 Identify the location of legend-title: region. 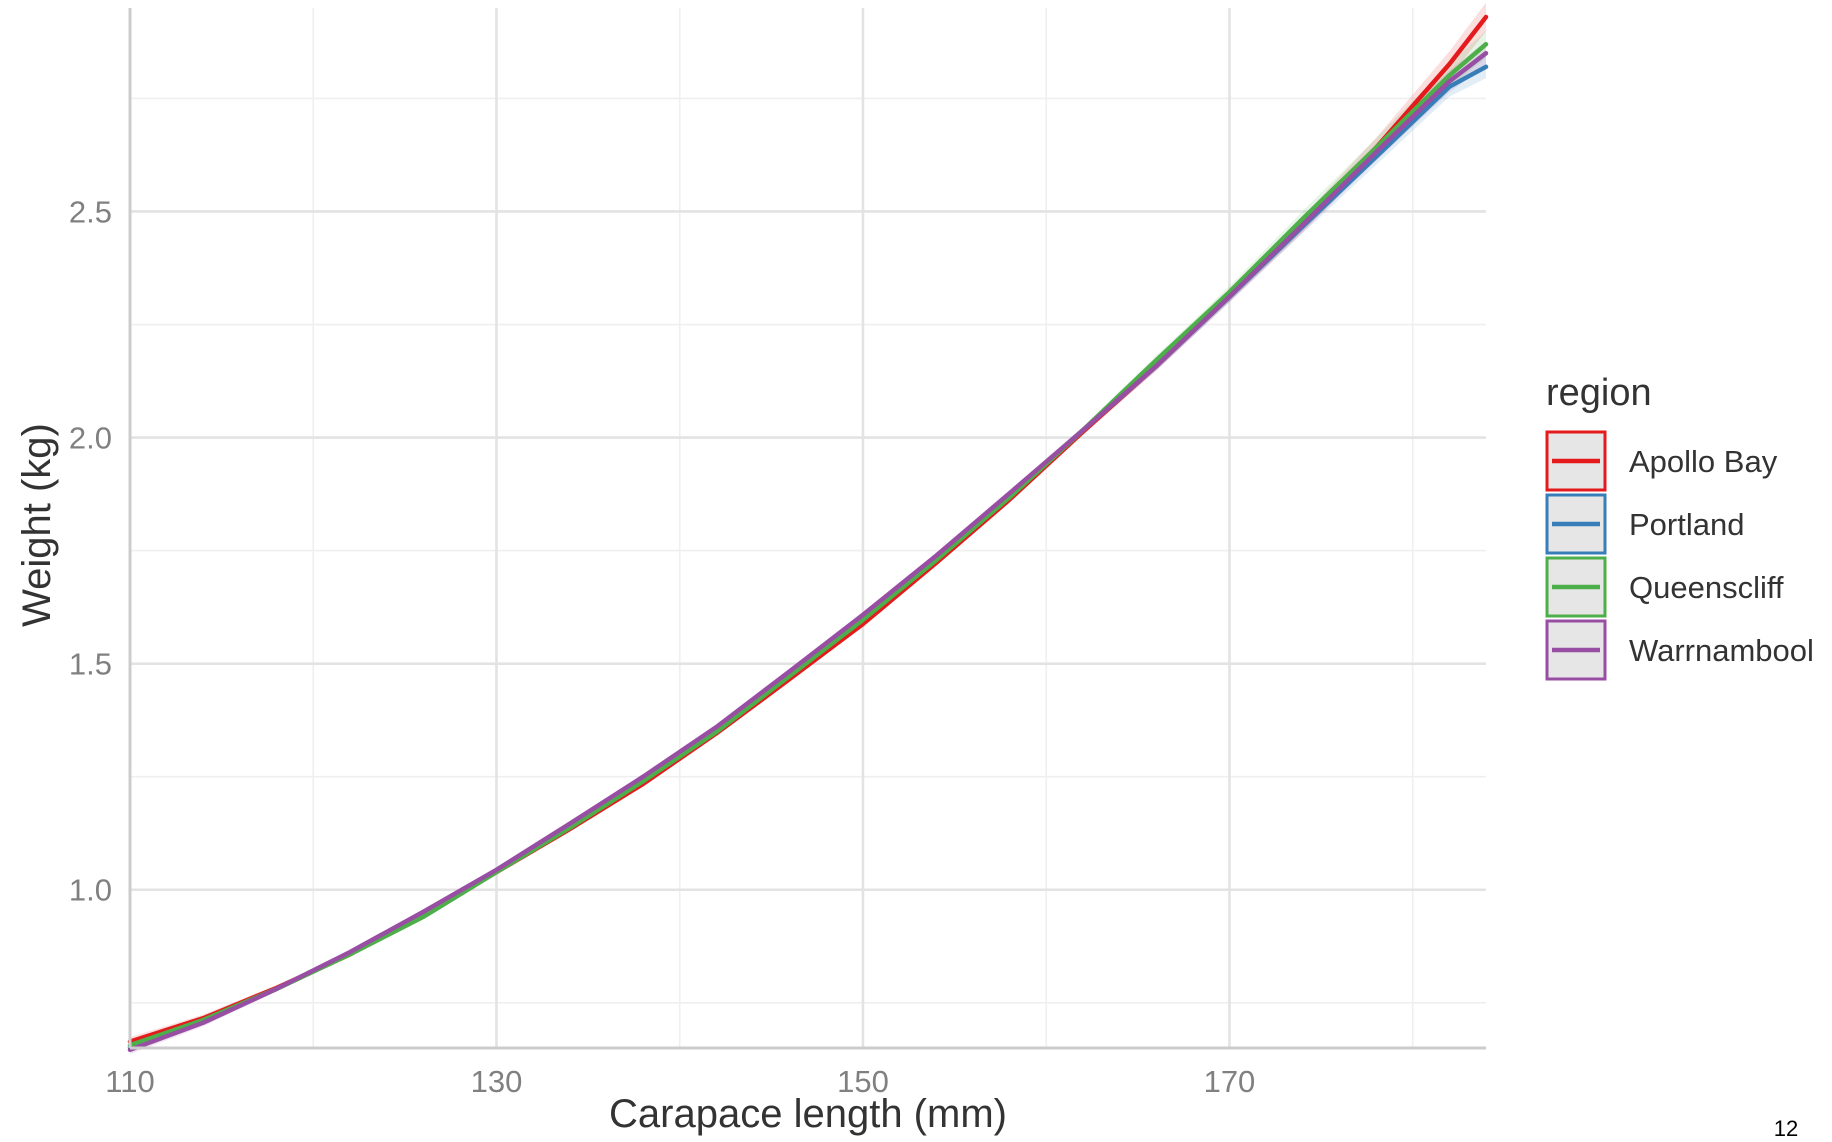
(1599, 393).